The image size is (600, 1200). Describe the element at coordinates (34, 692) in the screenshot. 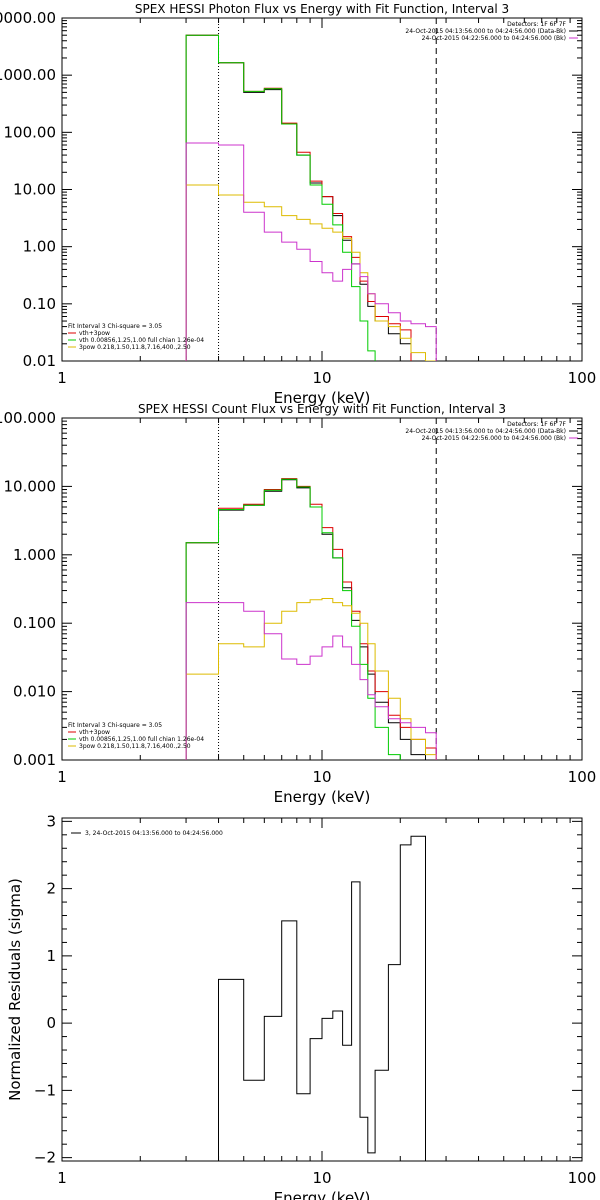

I see `y-tick-label: 0.010` at that location.